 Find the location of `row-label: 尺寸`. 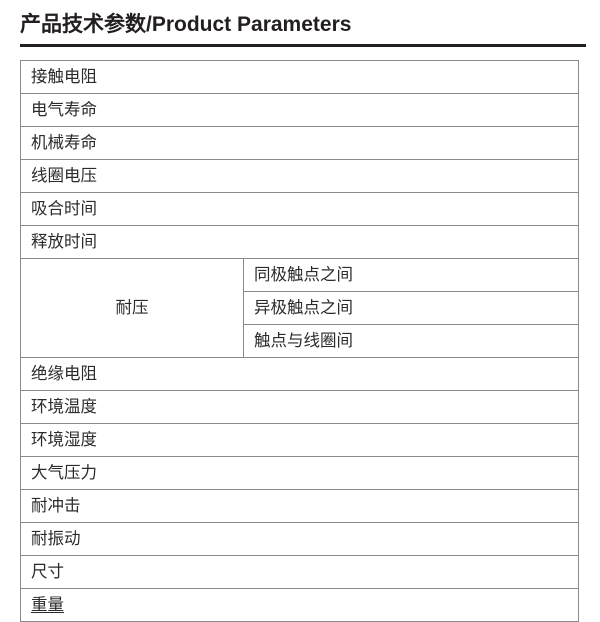

row-label: 尺寸 is located at coordinates (299, 572).